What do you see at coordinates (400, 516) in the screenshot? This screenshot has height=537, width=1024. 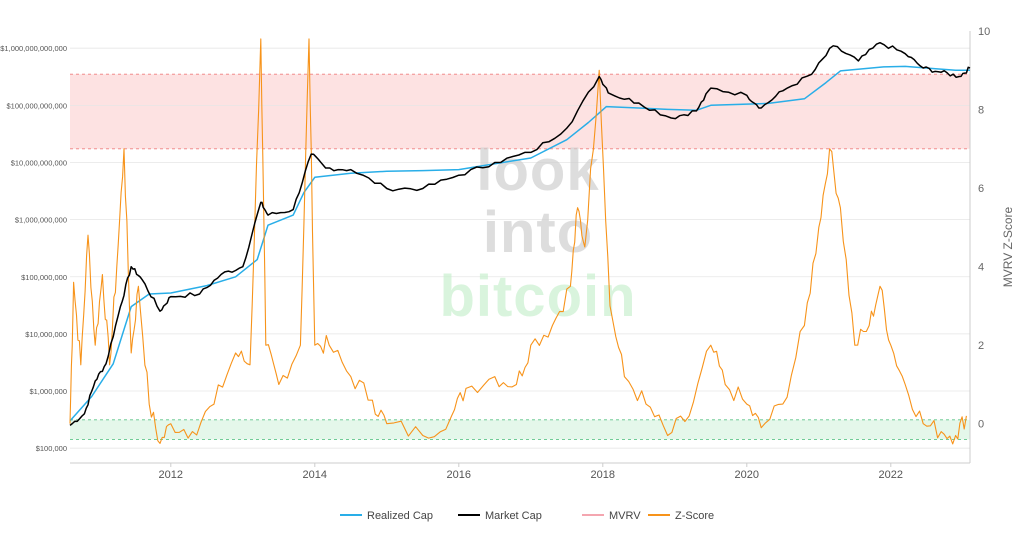 I see `legend-item-realized-cap: Realized Cap` at bounding box center [400, 516].